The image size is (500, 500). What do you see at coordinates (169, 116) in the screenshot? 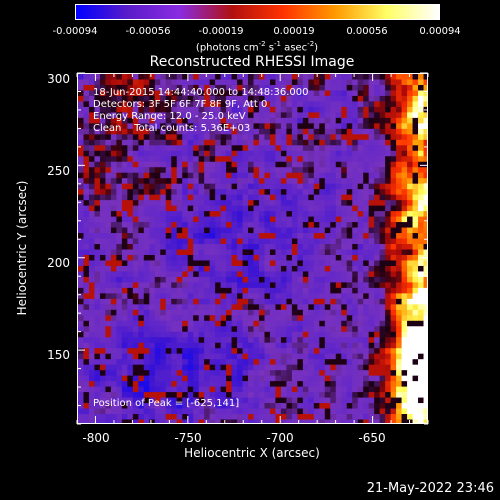
I see `info-energy-range: Energy Range: 12.0 - 25.0 keV` at bounding box center [169, 116].